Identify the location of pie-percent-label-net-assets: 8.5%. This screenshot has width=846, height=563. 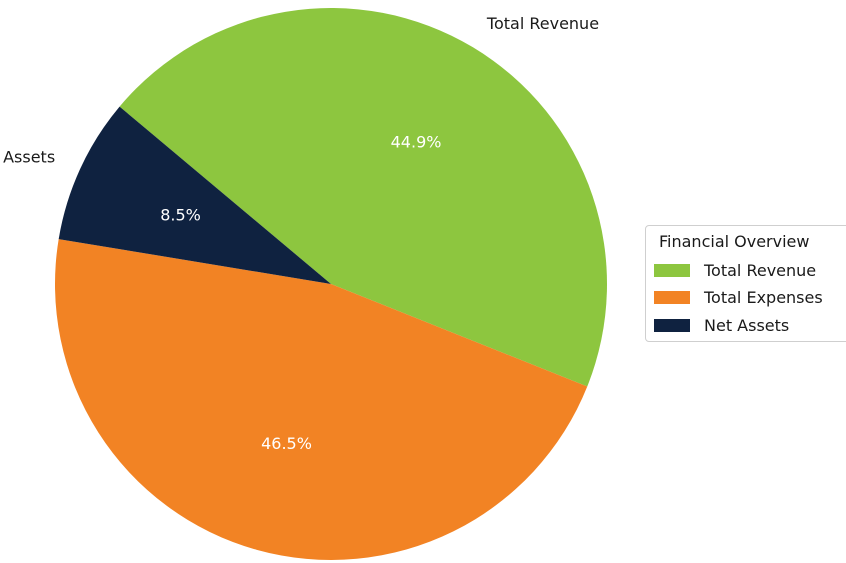
(180, 214).